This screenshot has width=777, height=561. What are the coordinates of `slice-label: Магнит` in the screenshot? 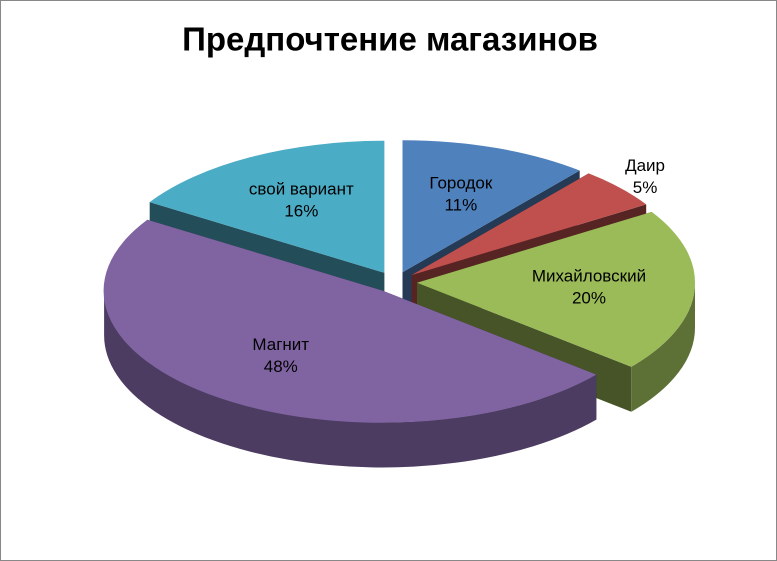 It's located at (280, 344).